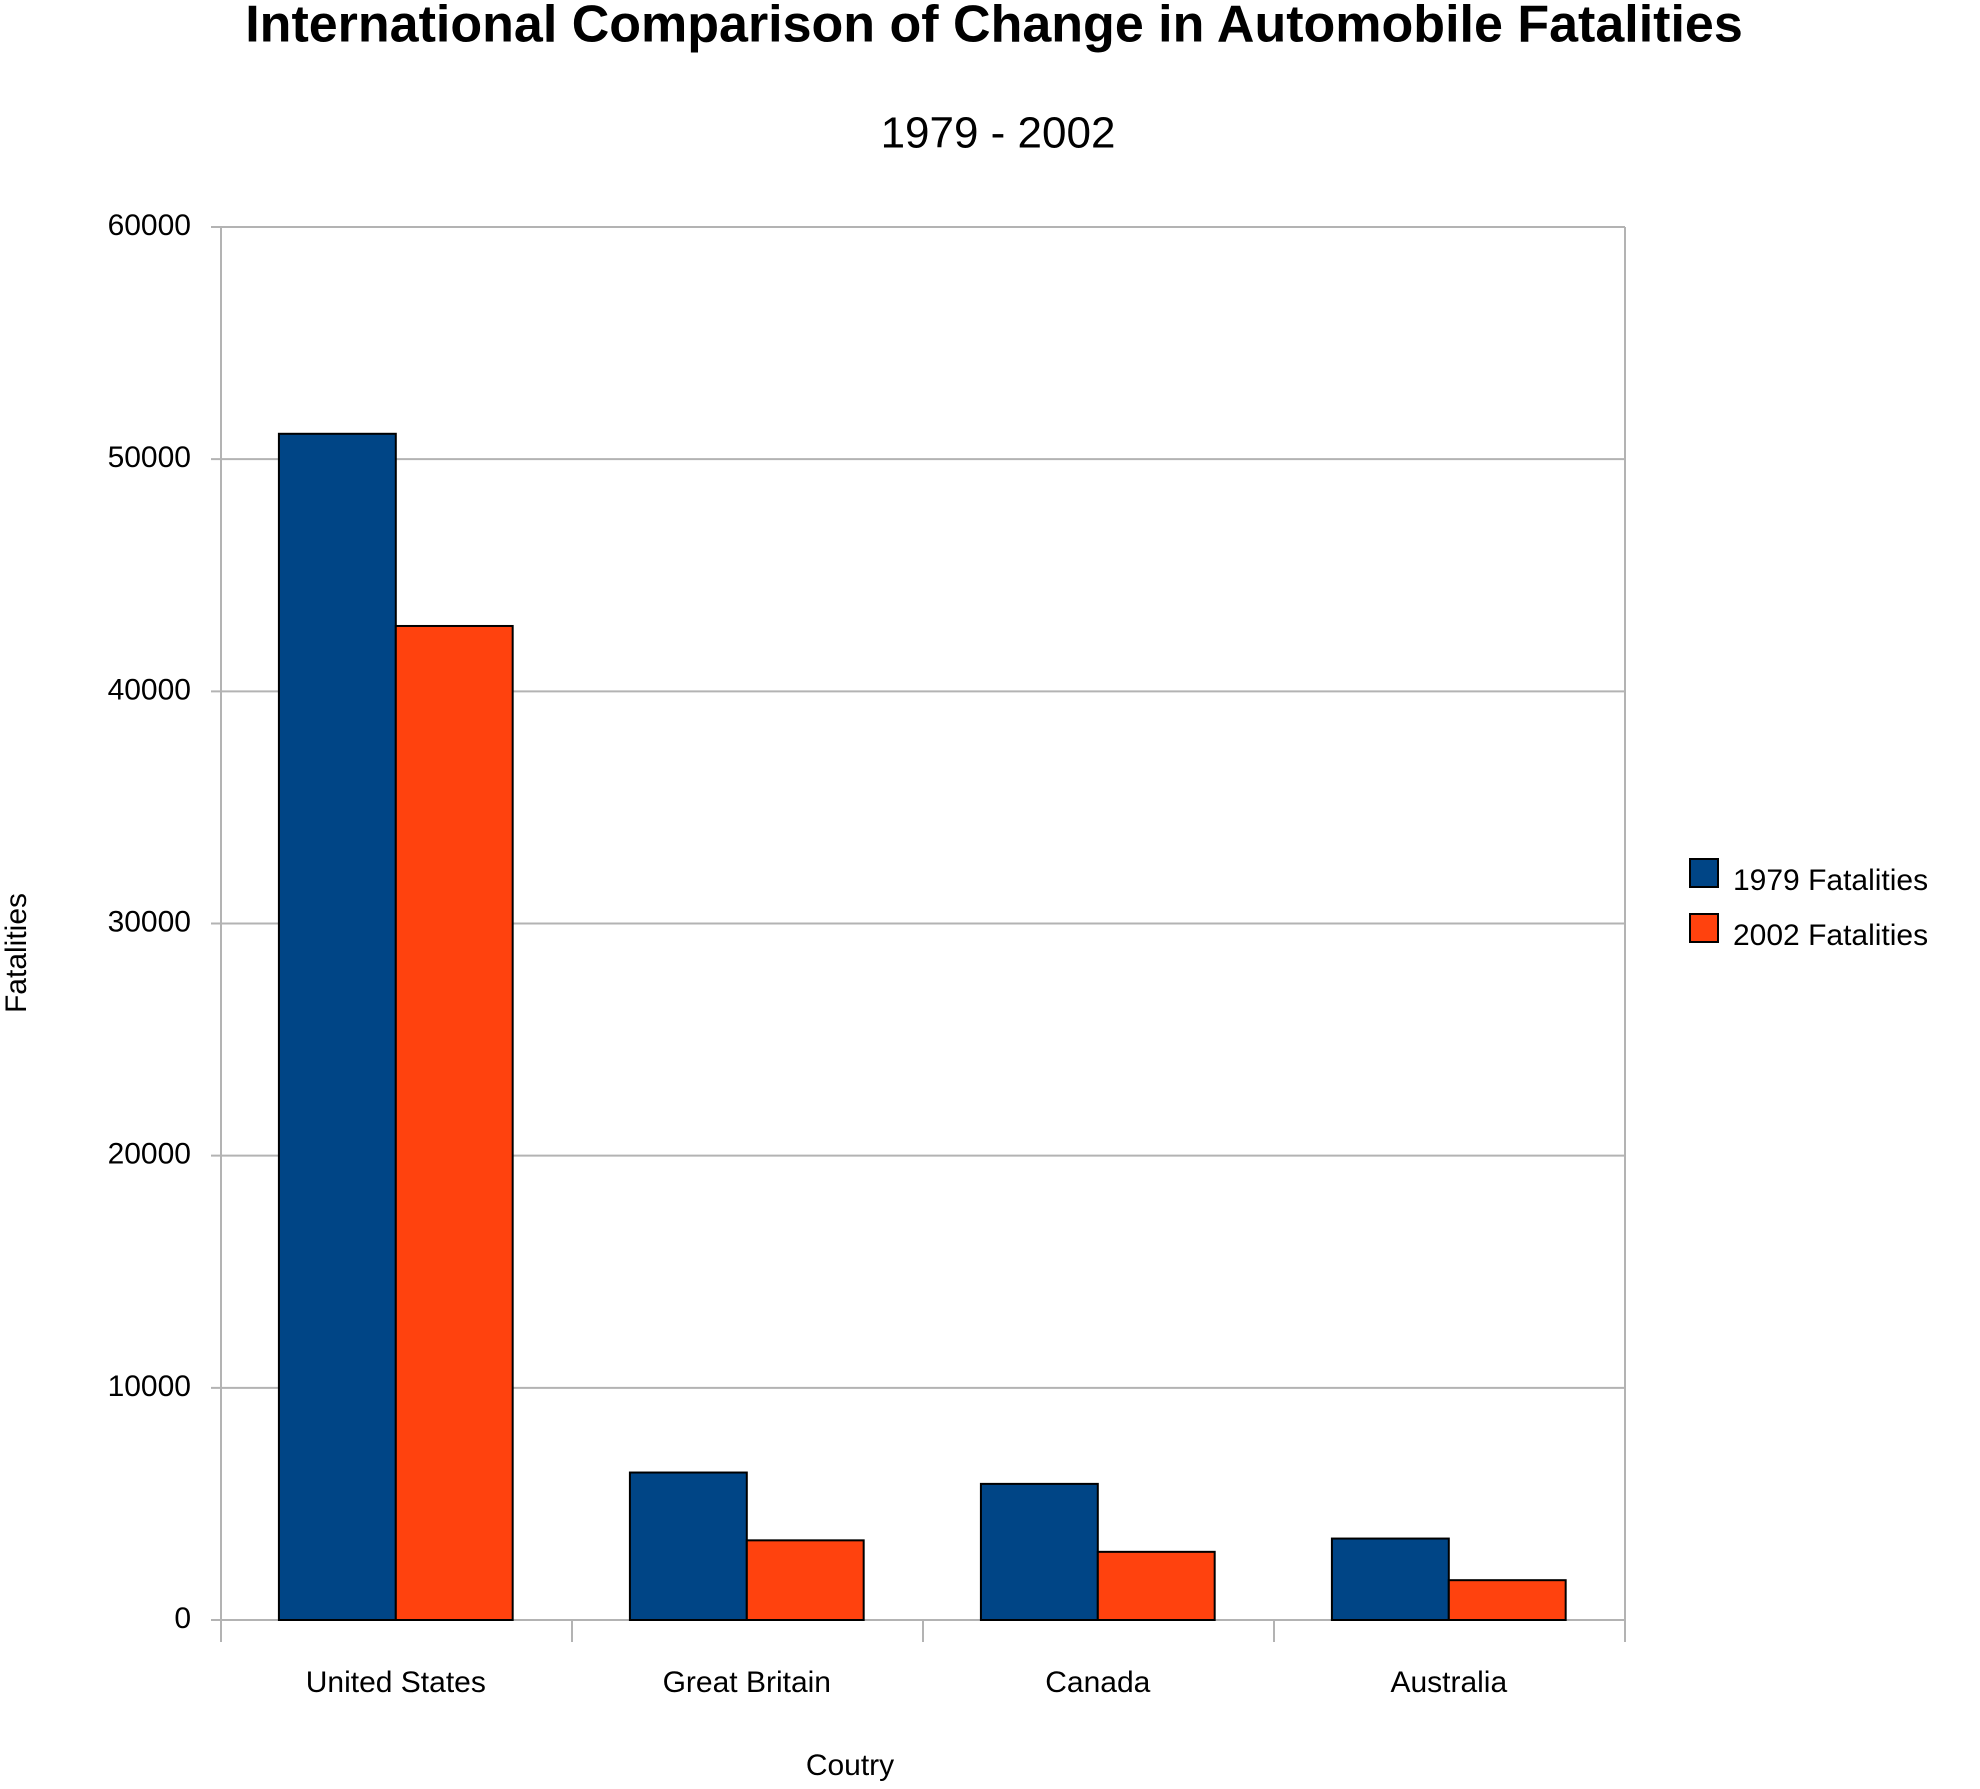 Image resolution: width=1980 pixels, height=1789 pixels. I want to click on legend-label: 1979 Fatalities, so click(1830, 880).